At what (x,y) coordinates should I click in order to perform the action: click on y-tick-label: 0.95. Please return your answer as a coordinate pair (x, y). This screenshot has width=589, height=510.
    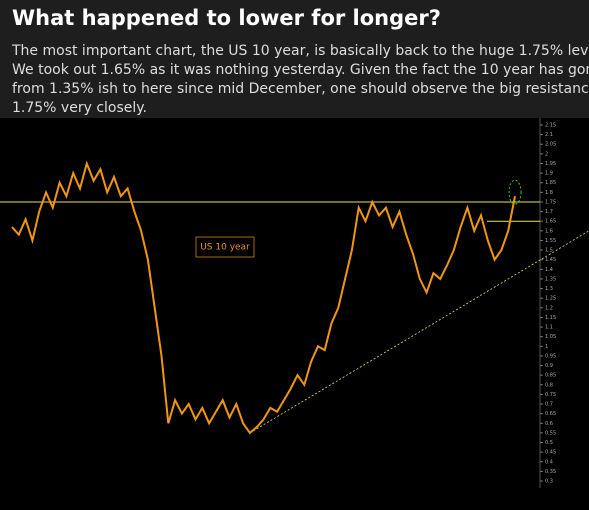
    Looking at the image, I should click on (550, 356).